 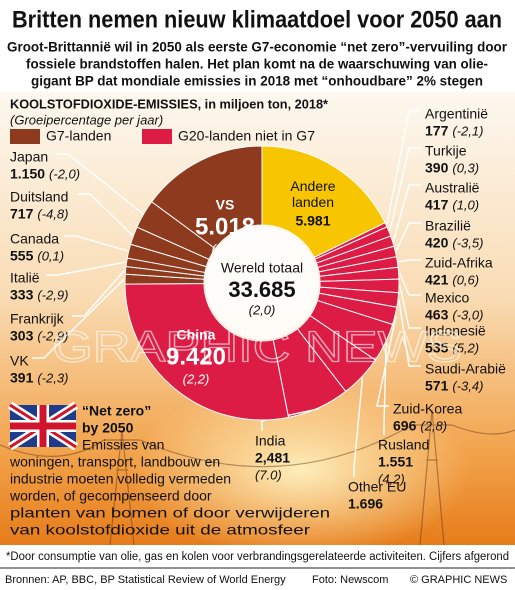 I want to click on country-label: Japan, so click(x=29, y=157).